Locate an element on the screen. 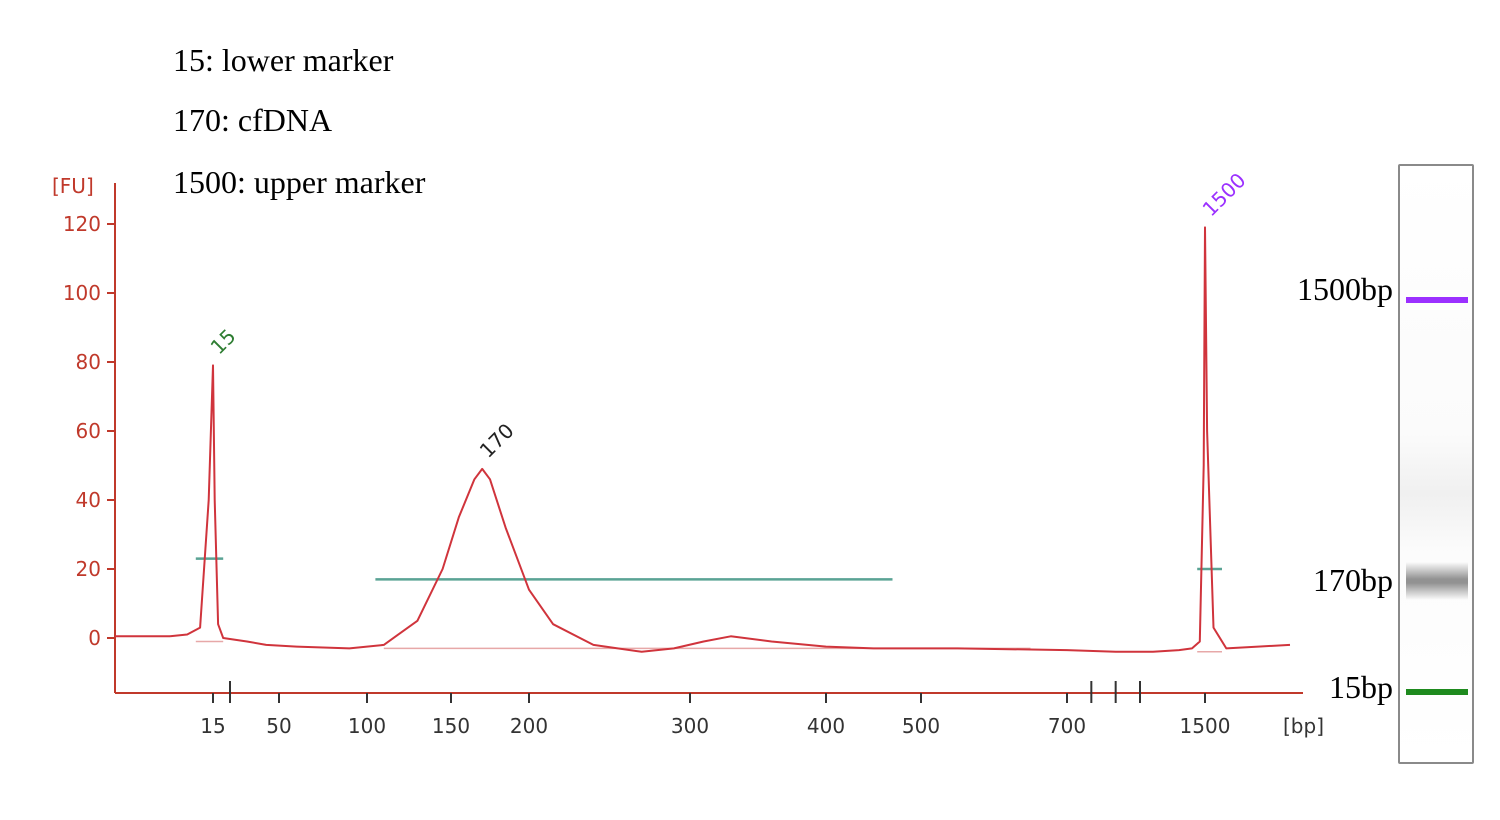  legend-upper-marker: 1500: upper marker is located at coordinates (299, 182).